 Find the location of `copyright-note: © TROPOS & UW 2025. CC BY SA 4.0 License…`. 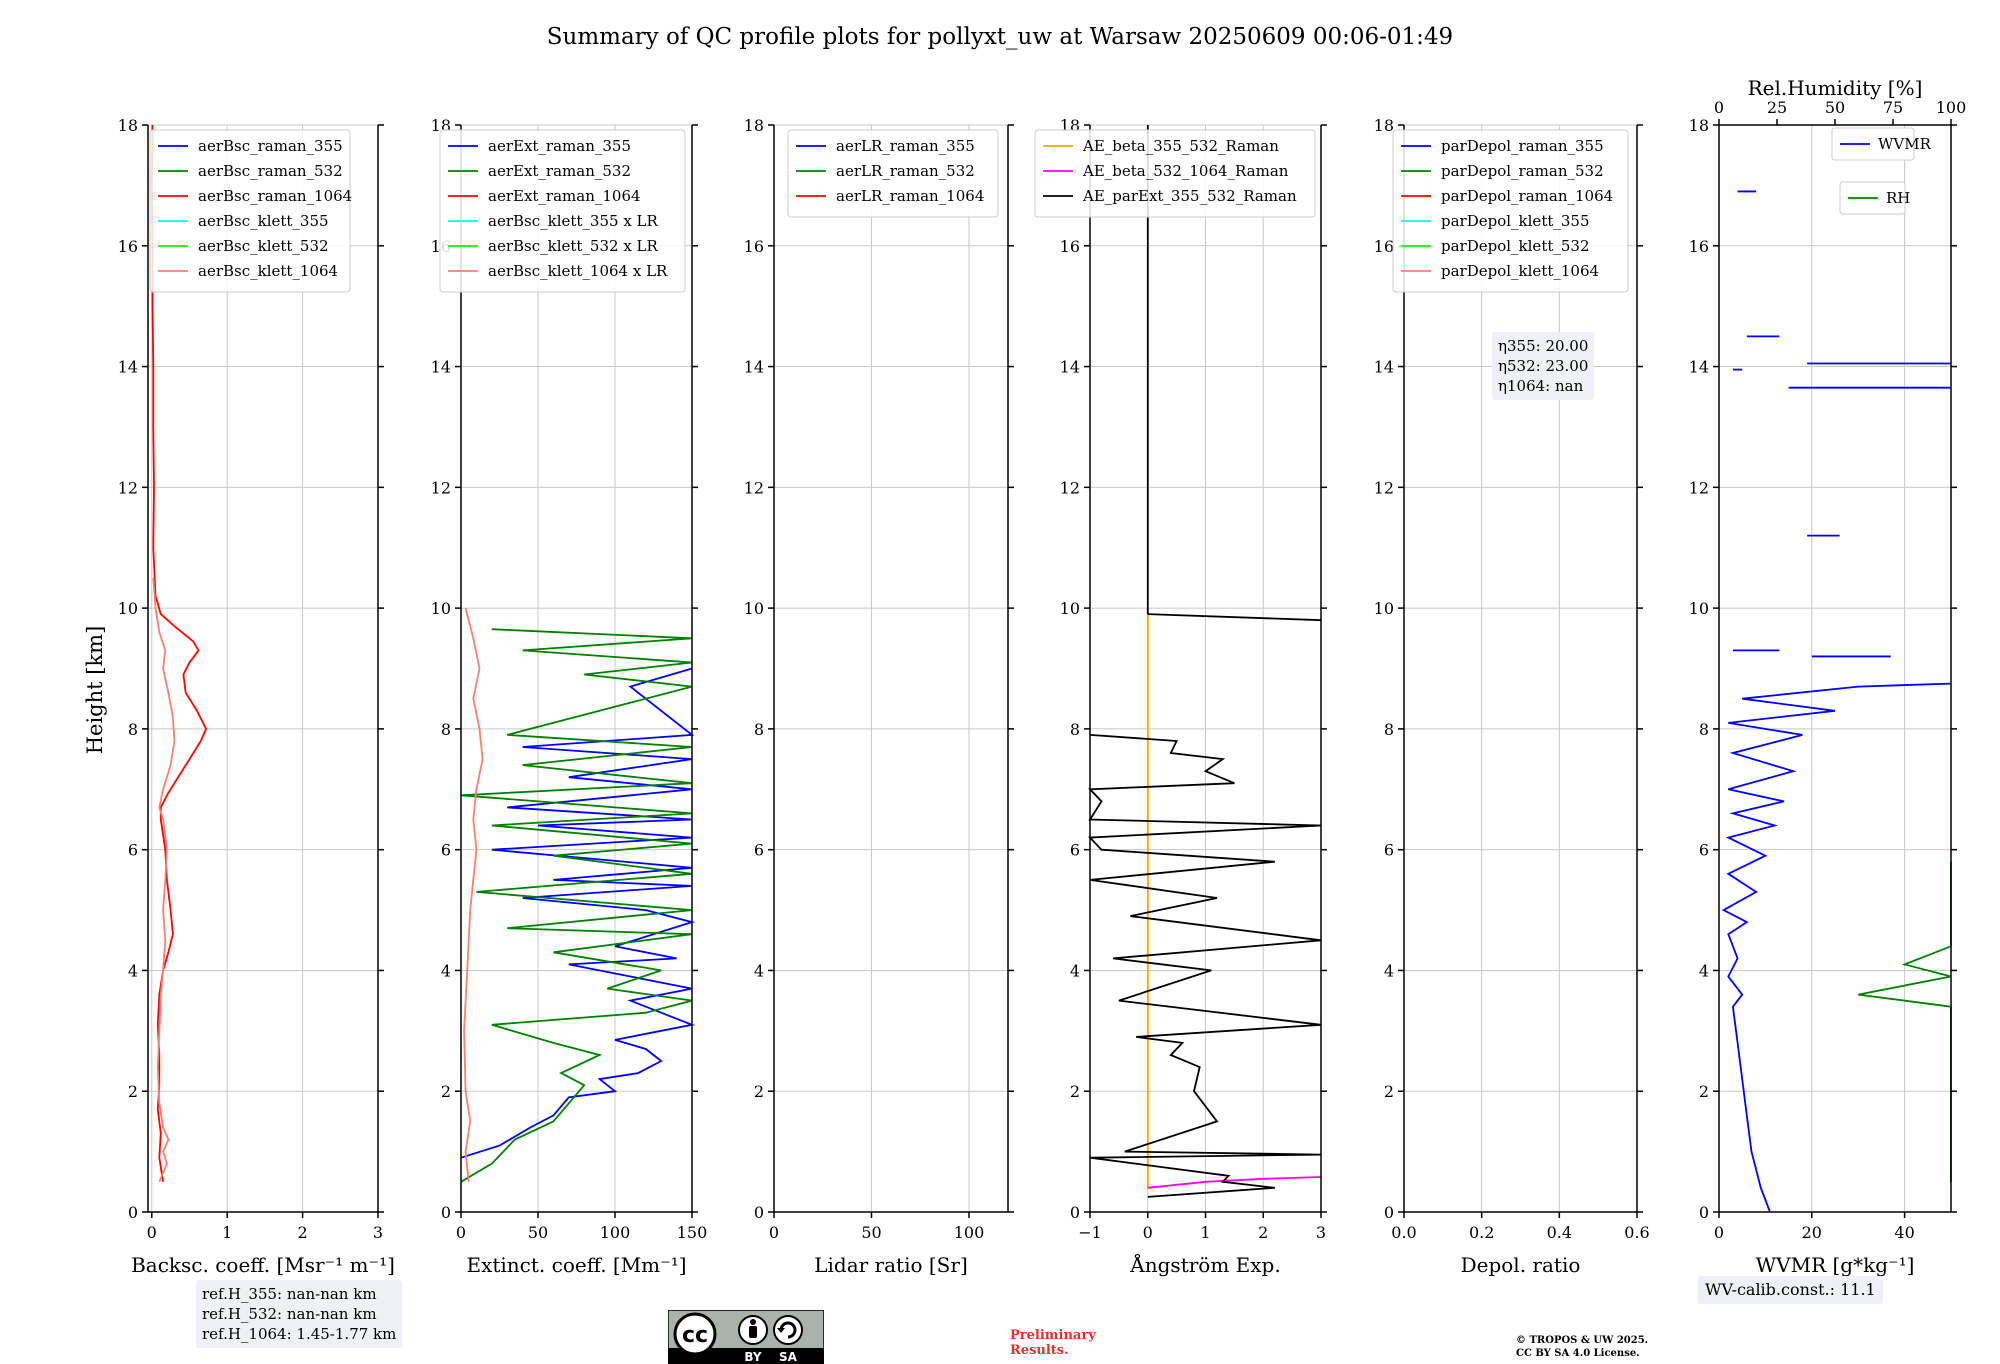

copyright-note: © TROPOS & UW 2025. CC BY SA 4.0 License… is located at coordinates (1582, 1347).